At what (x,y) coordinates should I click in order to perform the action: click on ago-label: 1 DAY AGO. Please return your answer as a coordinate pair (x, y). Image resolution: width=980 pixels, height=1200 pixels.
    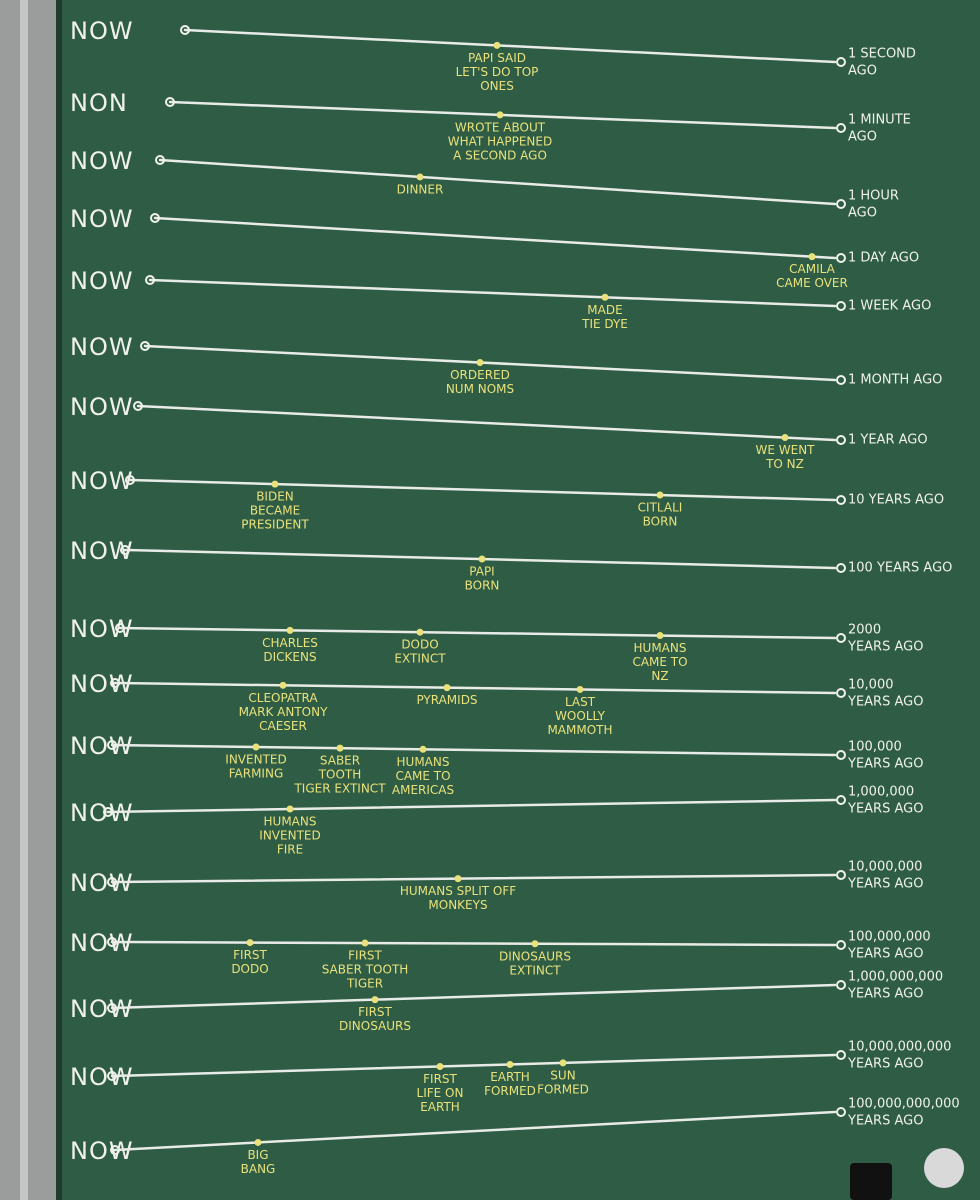
    Looking at the image, I should click on (883, 258).